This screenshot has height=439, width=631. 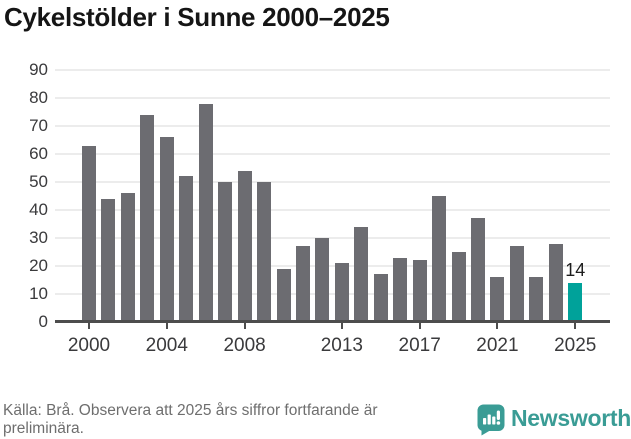 What do you see at coordinates (400, 289) in the screenshot?
I see `bar-2016` at bounding box center [400, 289].